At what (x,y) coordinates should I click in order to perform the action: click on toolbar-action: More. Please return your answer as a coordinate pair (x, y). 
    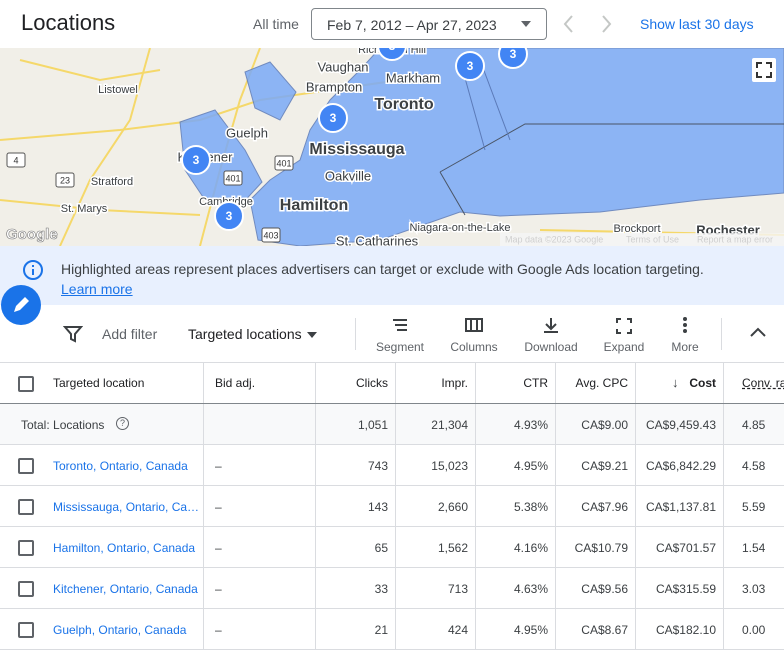
    Looking at the image, I should click on (685, 335).